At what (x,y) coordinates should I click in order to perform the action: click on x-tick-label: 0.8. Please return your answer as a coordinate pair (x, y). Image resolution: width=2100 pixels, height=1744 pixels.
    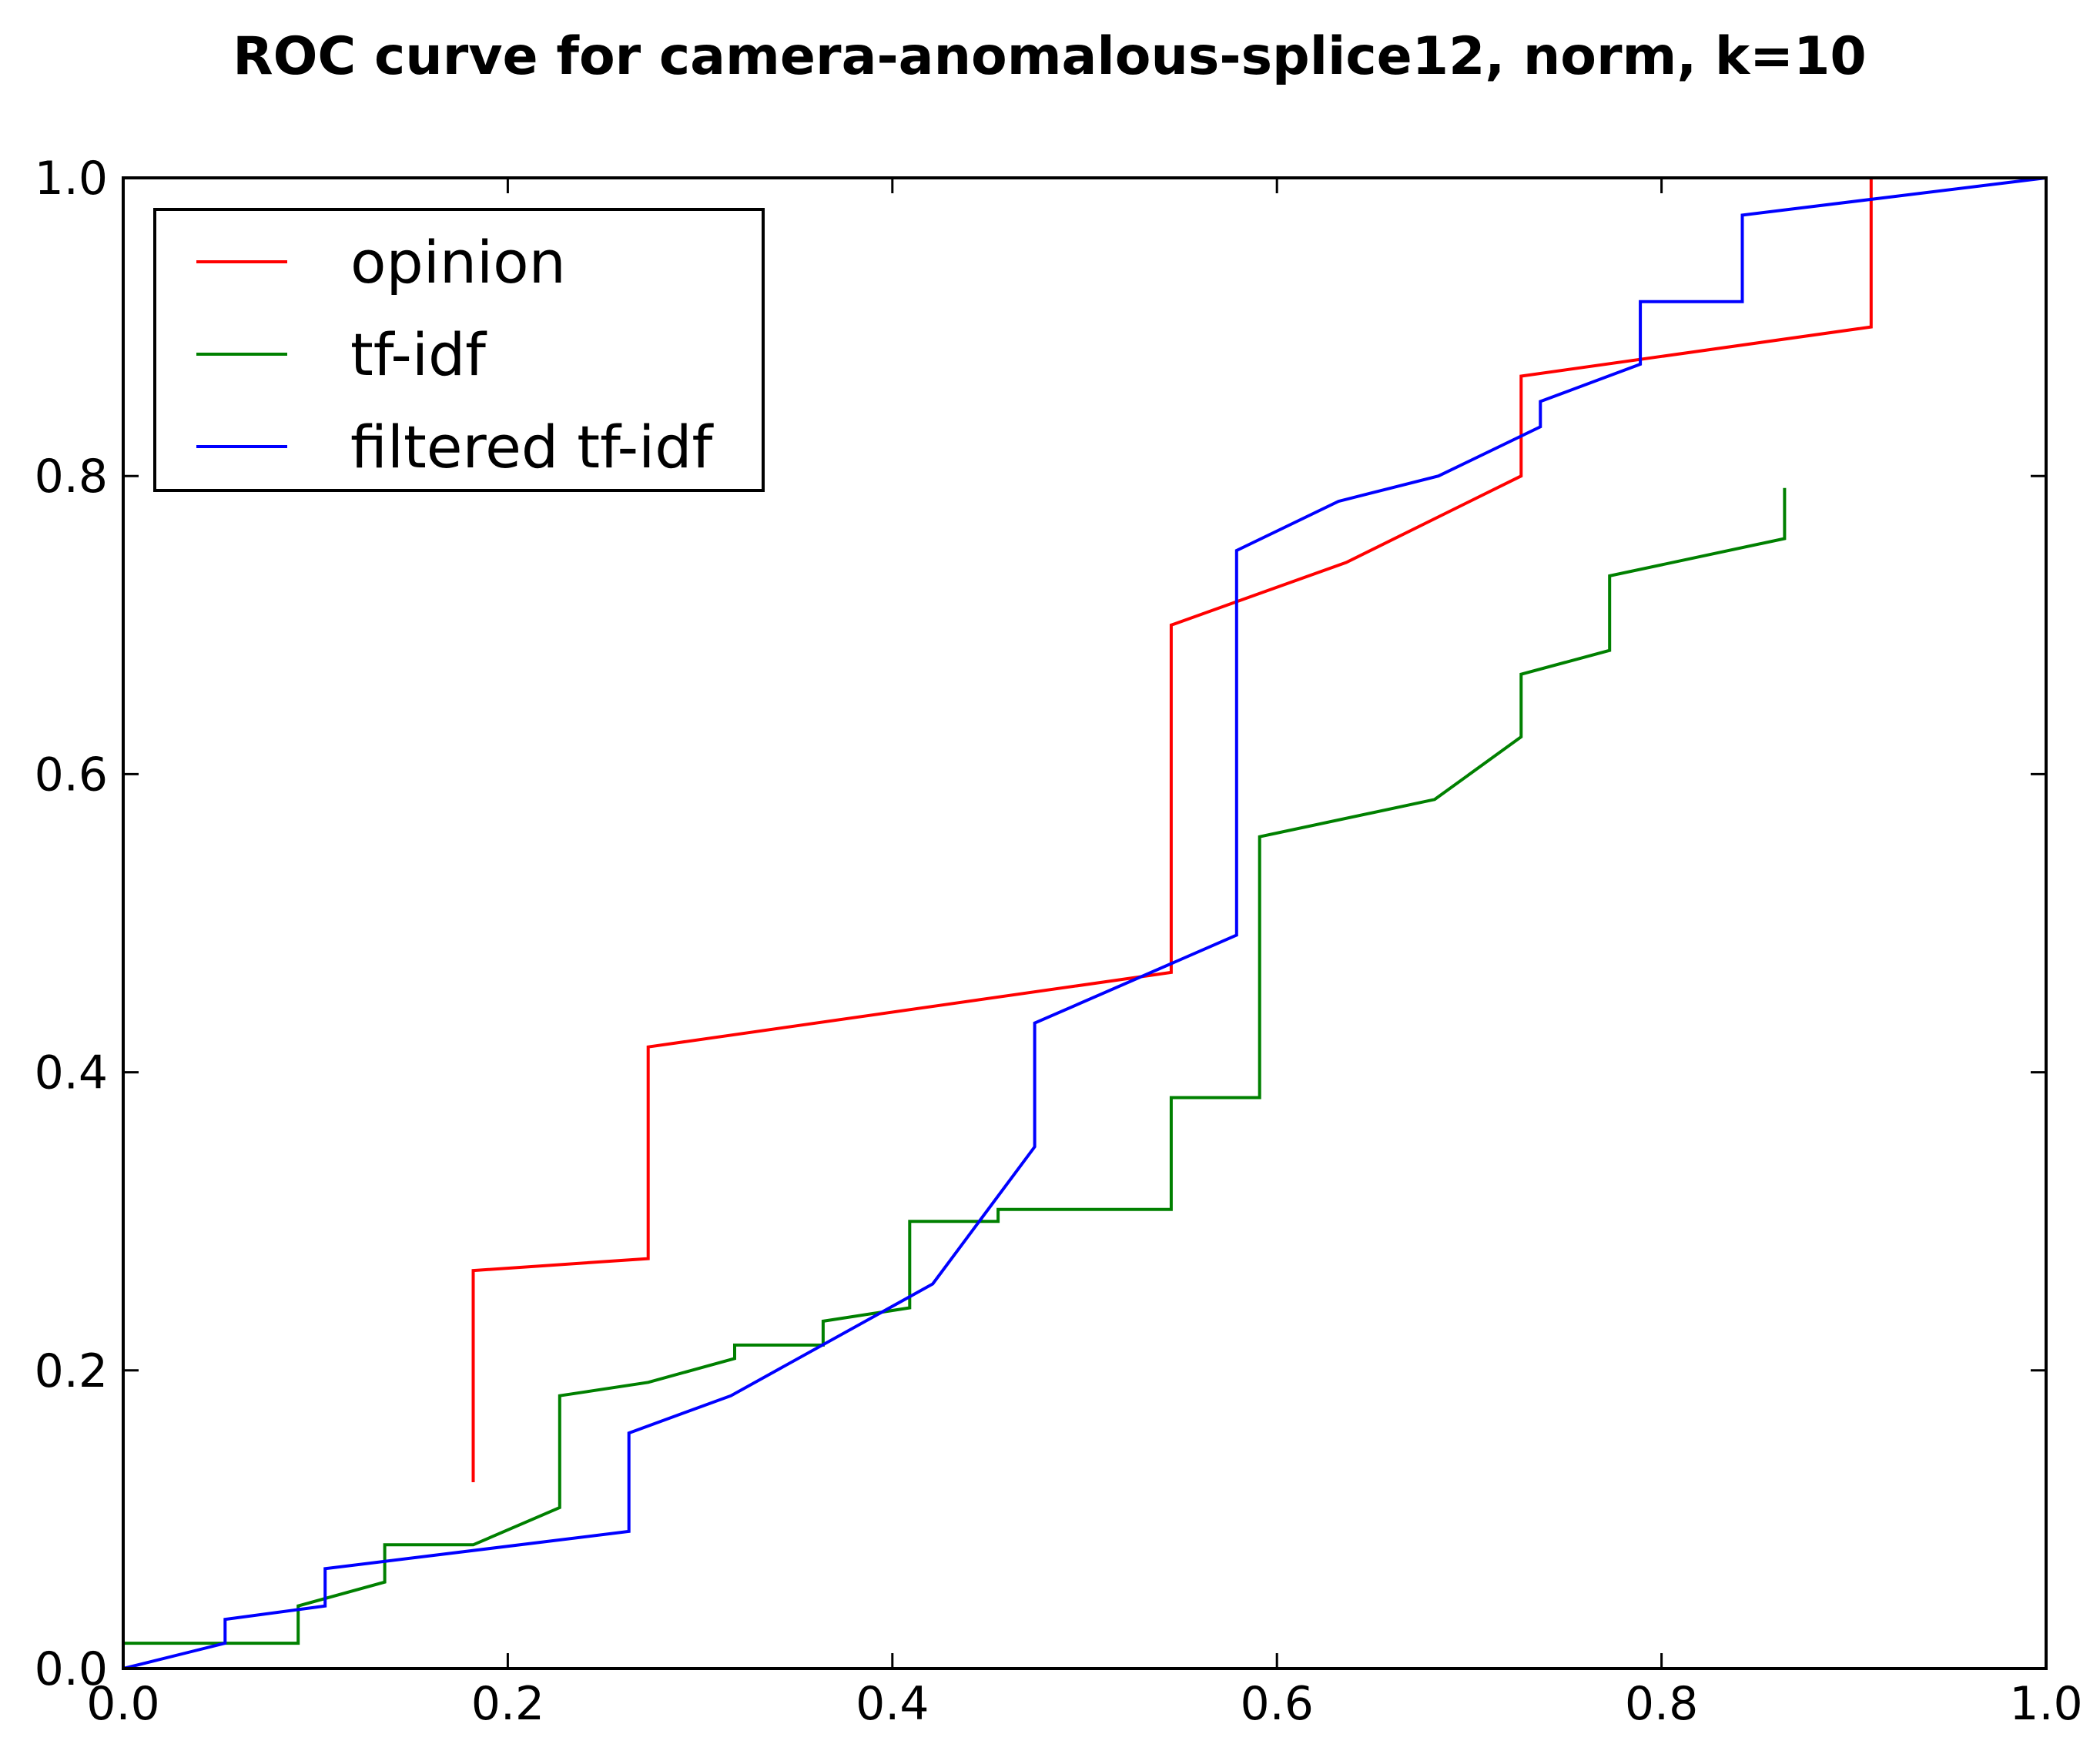
    Looking at the image, I should click on (1661, 1704).